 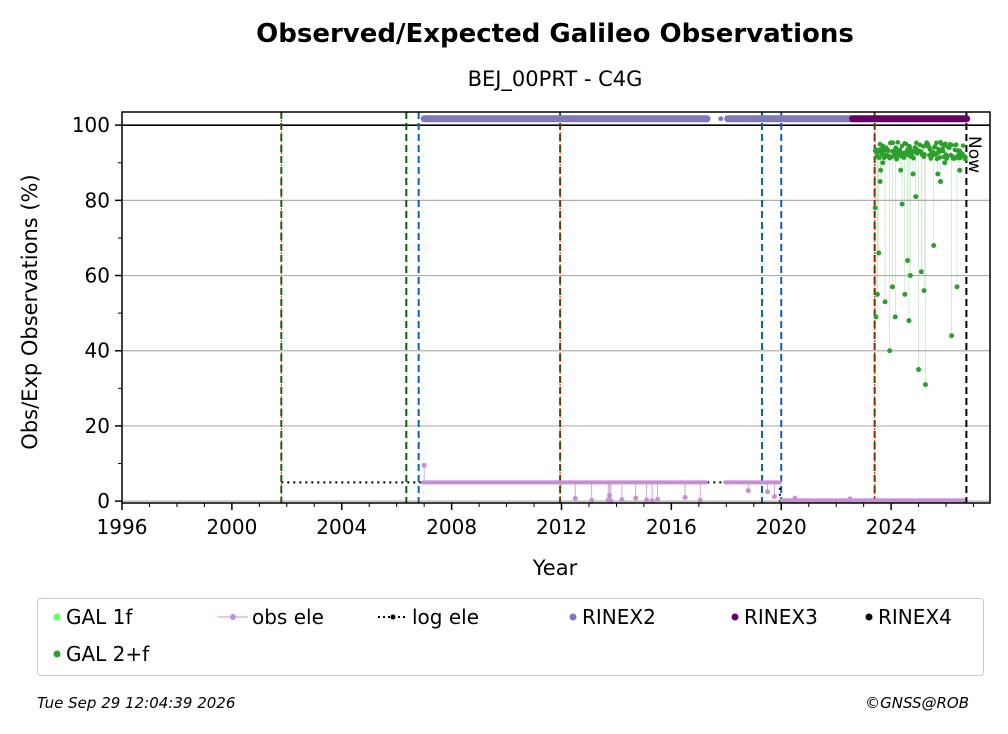 I want to click on y-axis-label: Obs/Exp Observations (%), so click(x=30, y=311).